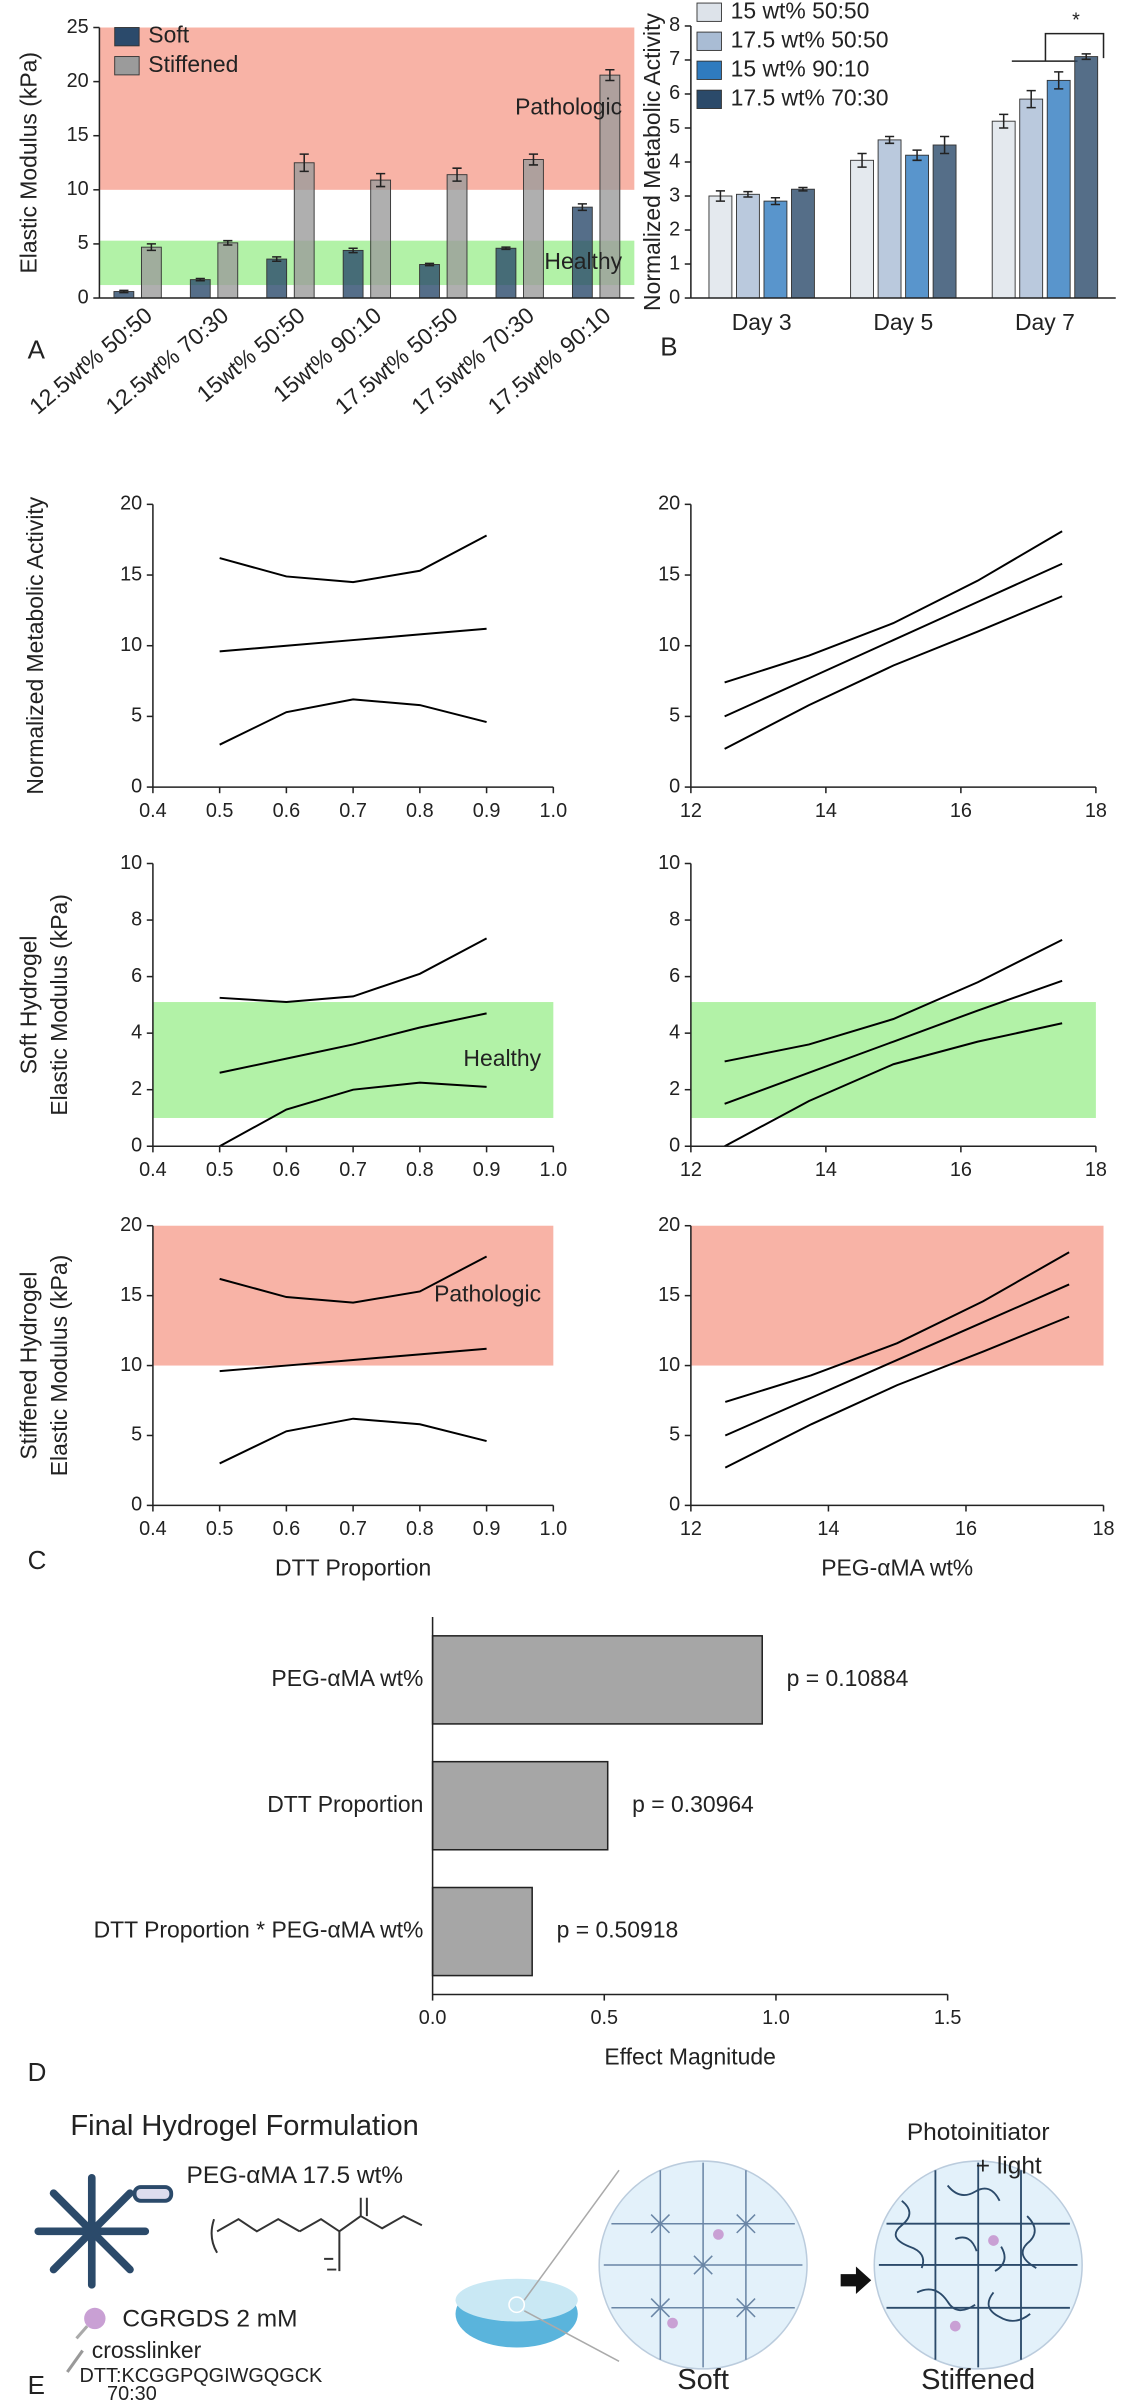  Describe the element at coordinates (131, 574) in the screenshot. I see `y-tick-label: 15` at that location.